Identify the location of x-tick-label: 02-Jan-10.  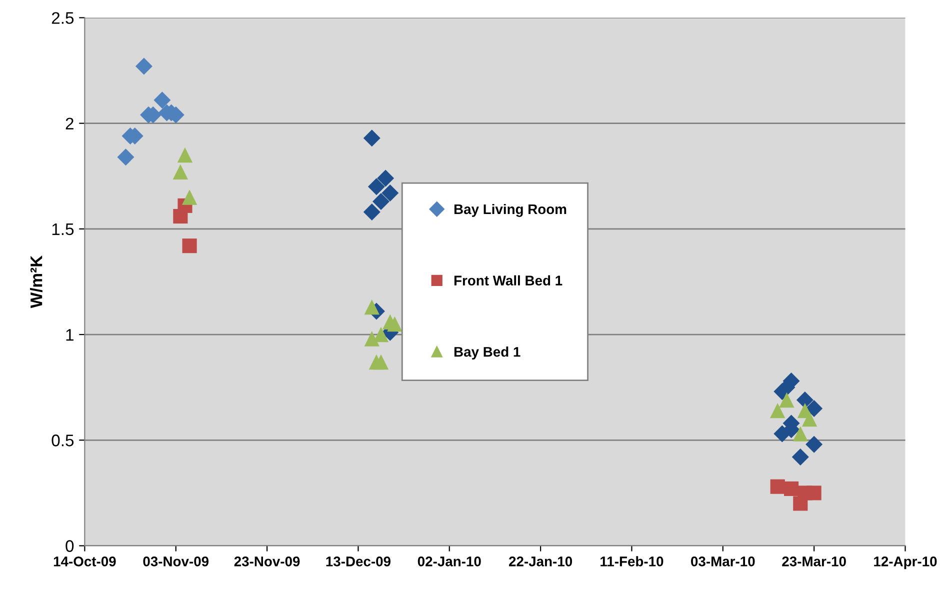
(449, 561).